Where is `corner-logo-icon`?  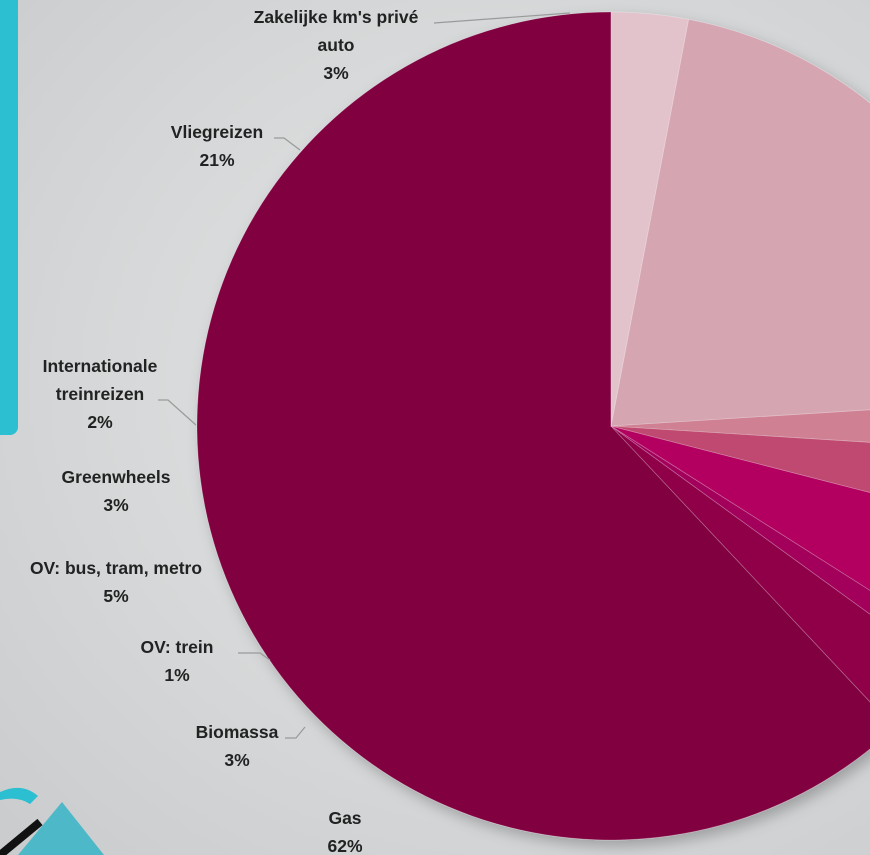 corner-logo-icon is located at coordinates (52, 821).